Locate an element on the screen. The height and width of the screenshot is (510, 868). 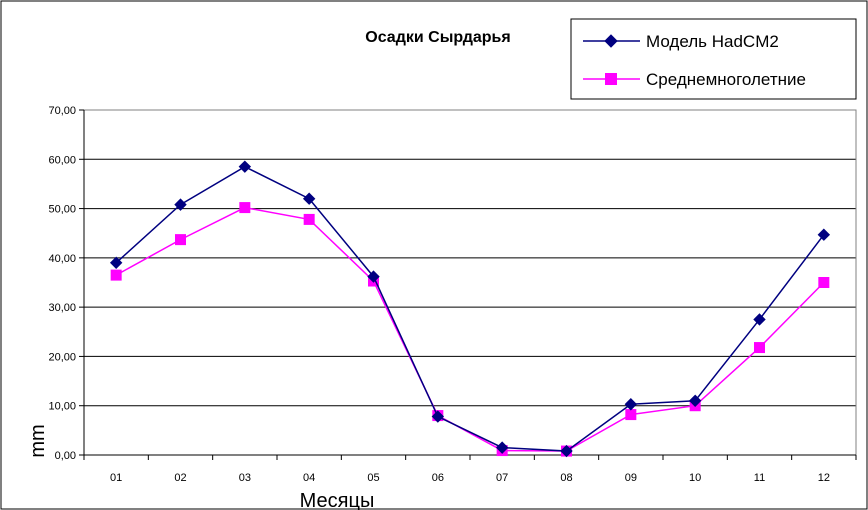
legend-item: Среднемноголетние is located at coordinates (694, 79).